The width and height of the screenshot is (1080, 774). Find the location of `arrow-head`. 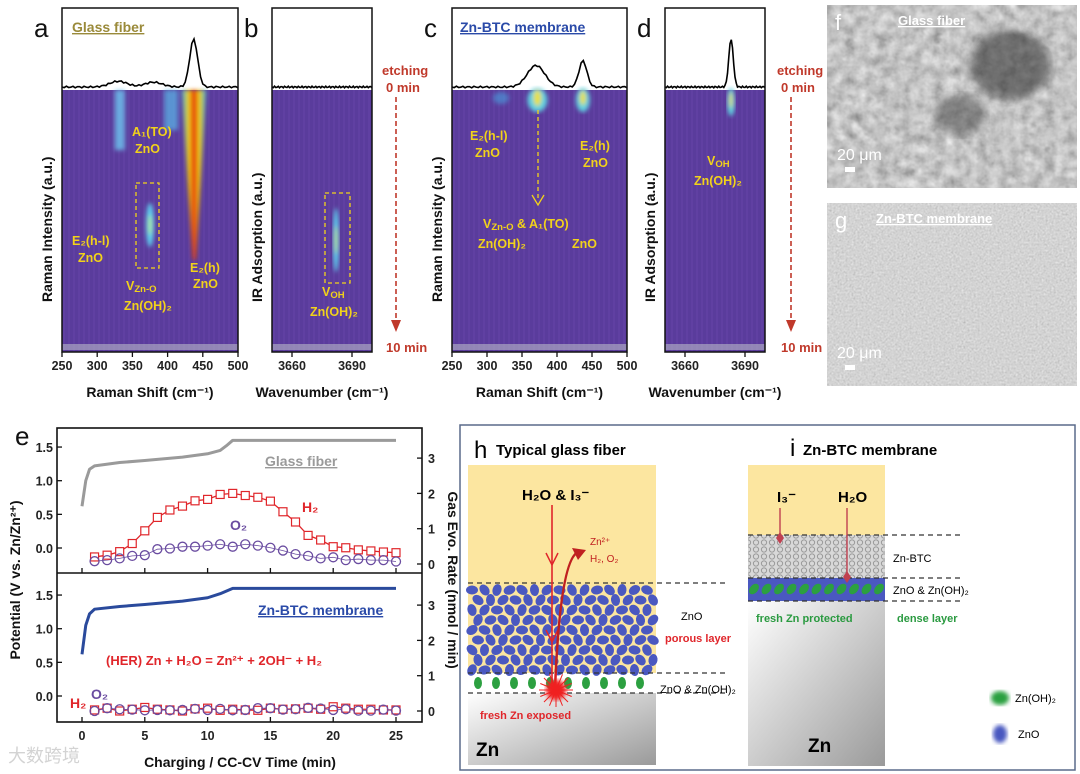

arrow-head is located at coordinates (538, 200).